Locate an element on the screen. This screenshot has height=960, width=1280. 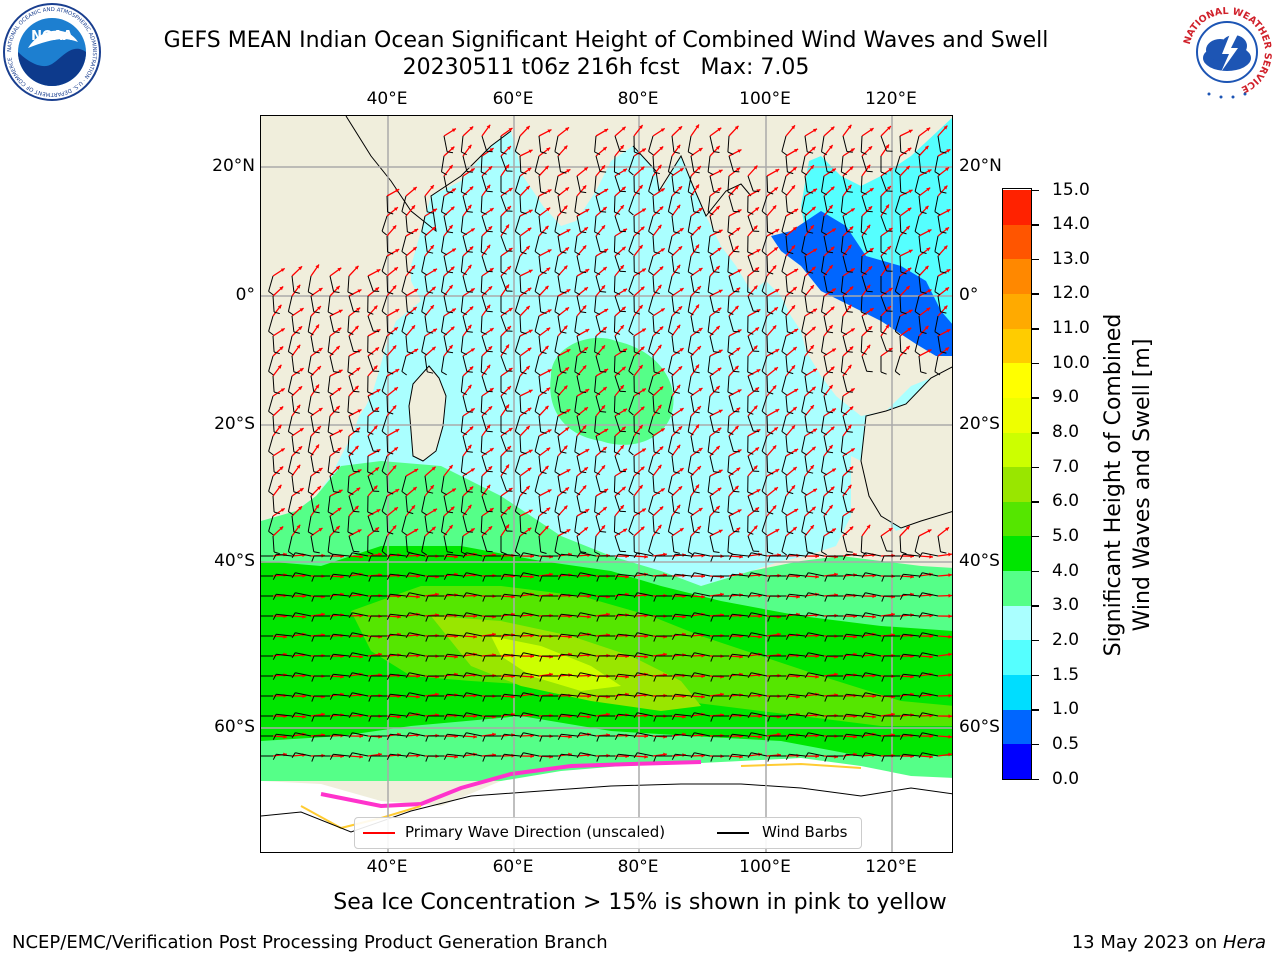
lat-tick-right-20s: 20°S is located at coordinates (979, 424).